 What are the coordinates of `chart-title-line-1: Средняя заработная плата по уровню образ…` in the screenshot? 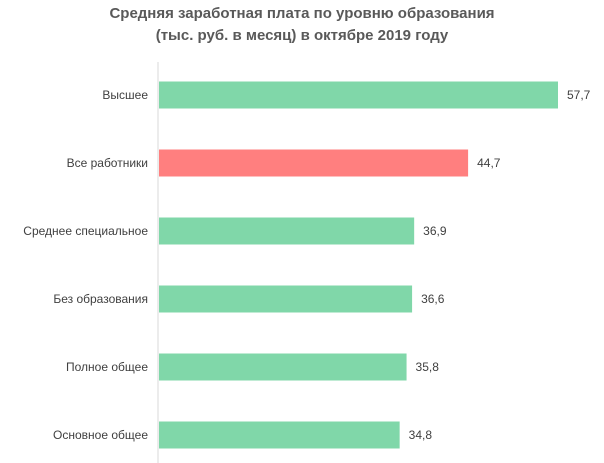 It's located at (302, 13).